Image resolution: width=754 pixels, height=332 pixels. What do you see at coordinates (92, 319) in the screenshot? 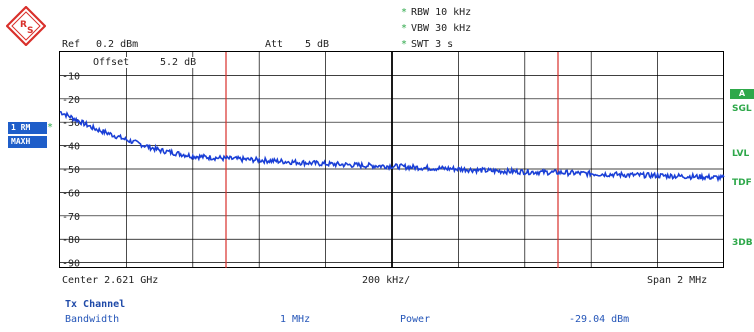
I see `bandwidth-label: Bandwidth` at bounding box center [92, 319].